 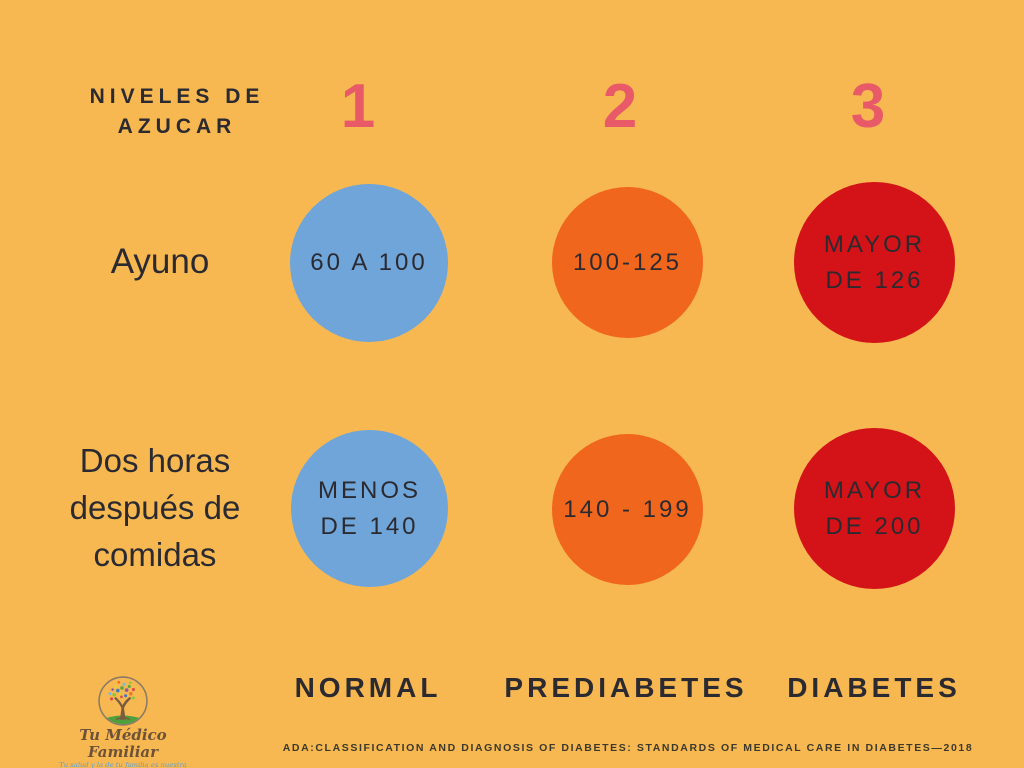 I want to click on page-title: NIVELES DE AZUCAR, so click(x=177, y=112).